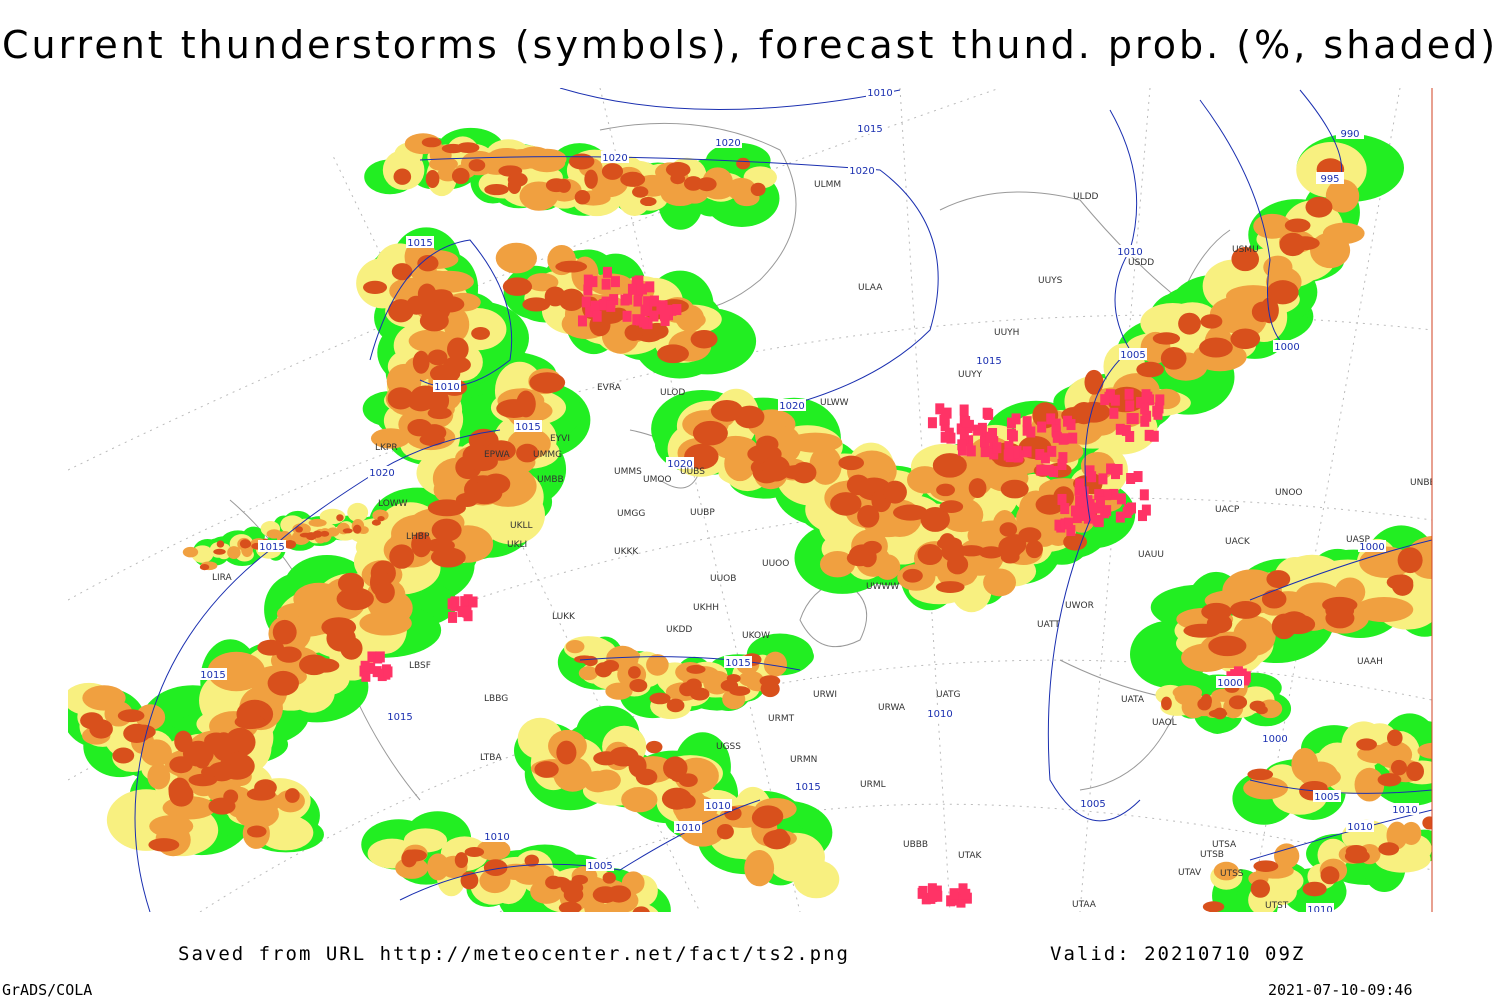  What do you see at coordinates (870, 288) in the screenshot?
I see `station-label: ULAA` at bounding box center [870, 288].